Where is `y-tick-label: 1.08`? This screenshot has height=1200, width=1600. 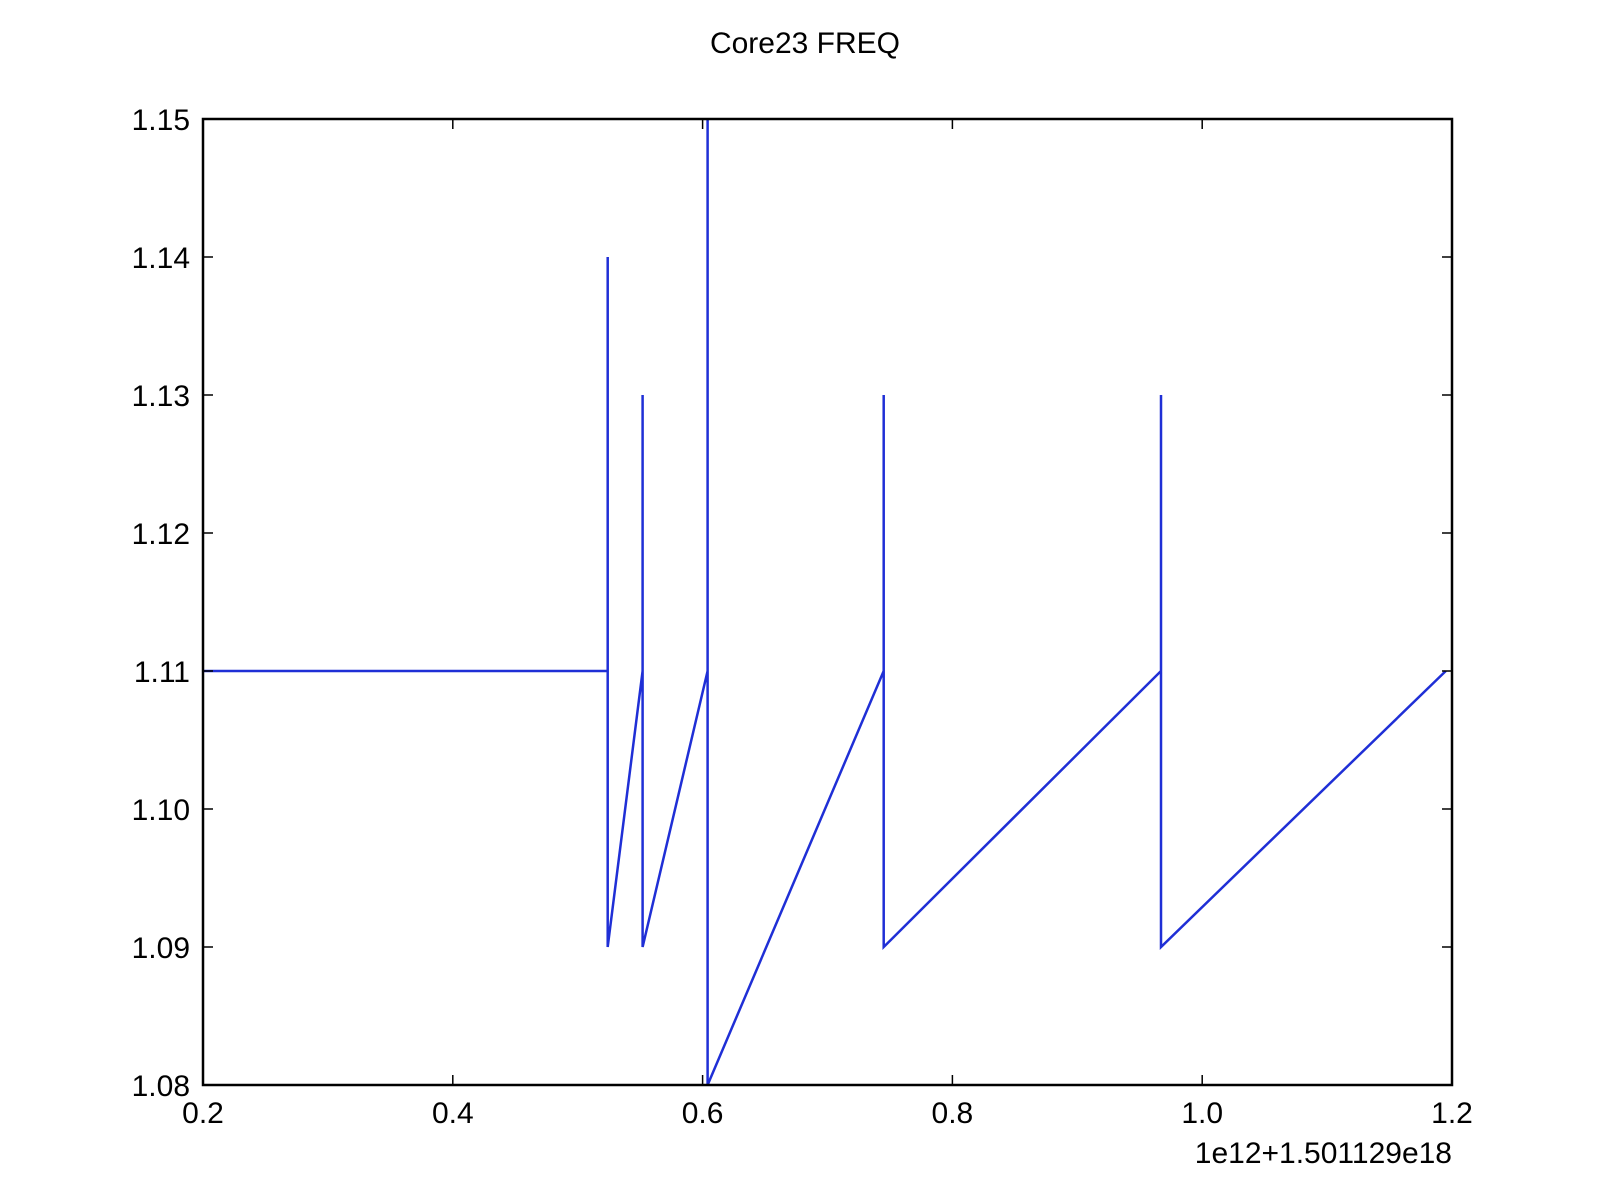
y-tick-label: 1.08 is located at coordinates (161, 1086).